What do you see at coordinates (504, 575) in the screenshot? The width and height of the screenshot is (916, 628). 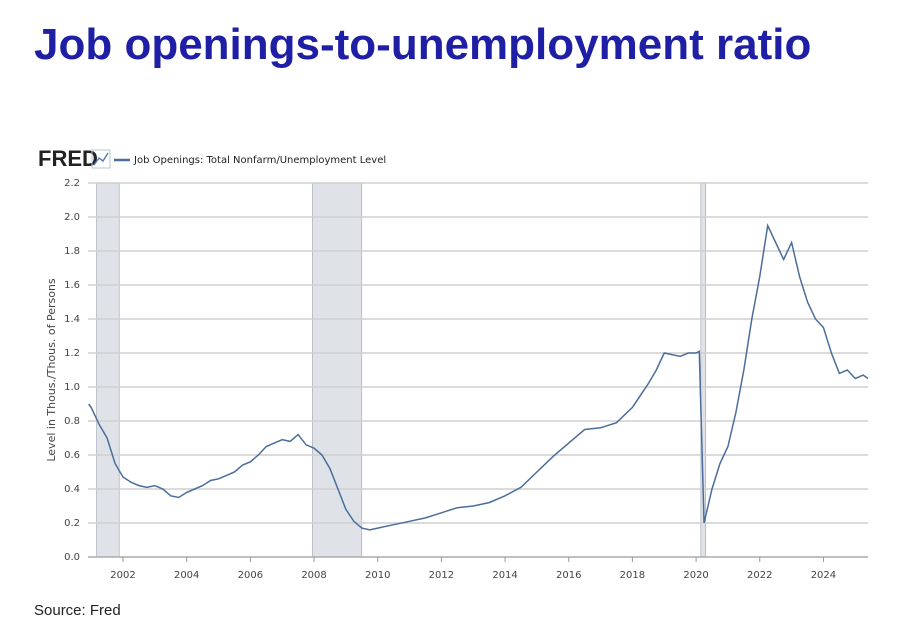 I see `x-tick-label: 2014` at bounding box center [504, 575].